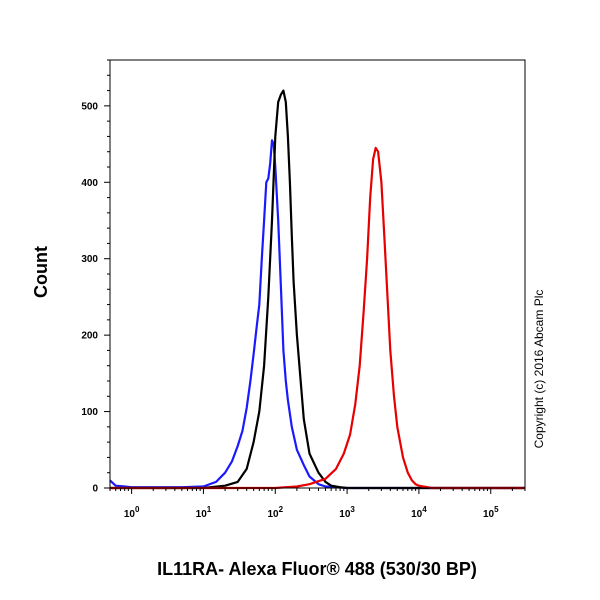 The image size is (600, 600). What do you see at coordinates (347, 512) in the screenshot?
I see `x-tick-label: 10³` at bounding box center [347, 512].